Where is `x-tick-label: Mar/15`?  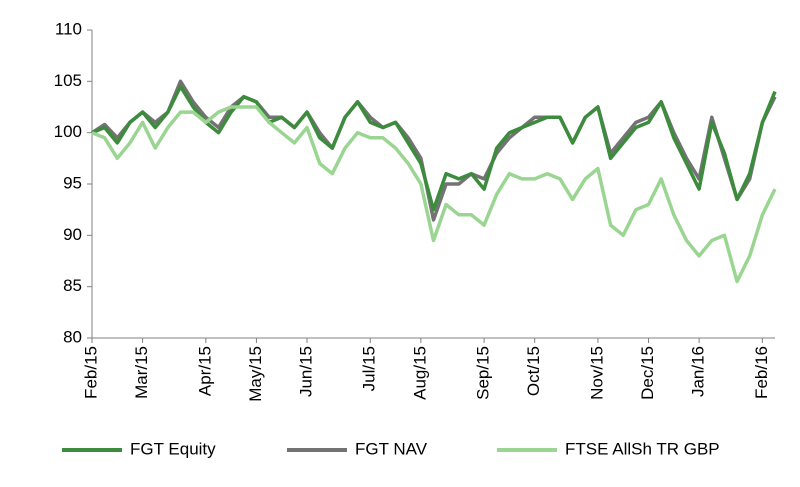
x-tick-label: Mar/15 is located at coordinates (141, 372).